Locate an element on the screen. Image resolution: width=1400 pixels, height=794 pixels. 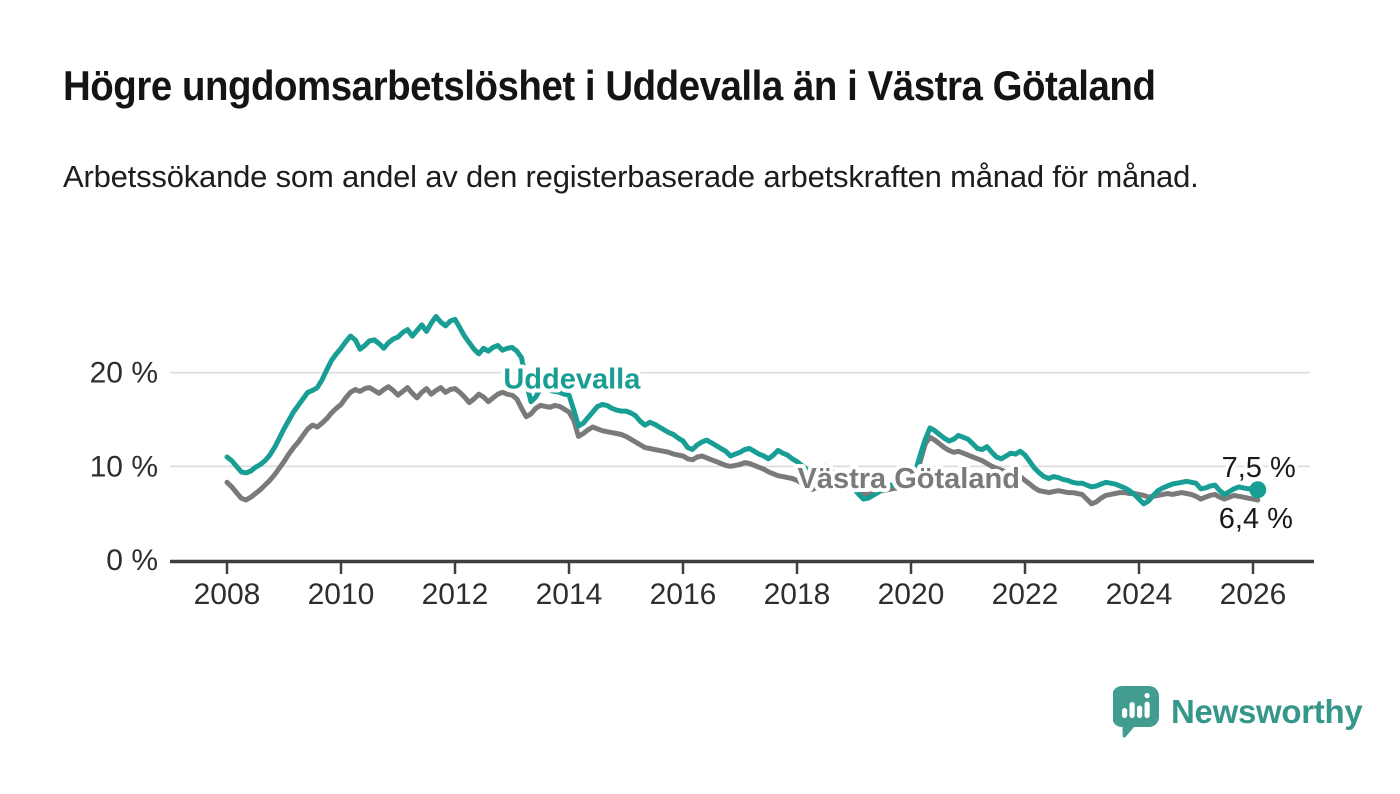
series-end-dot is located at coordinates (1258, 490).